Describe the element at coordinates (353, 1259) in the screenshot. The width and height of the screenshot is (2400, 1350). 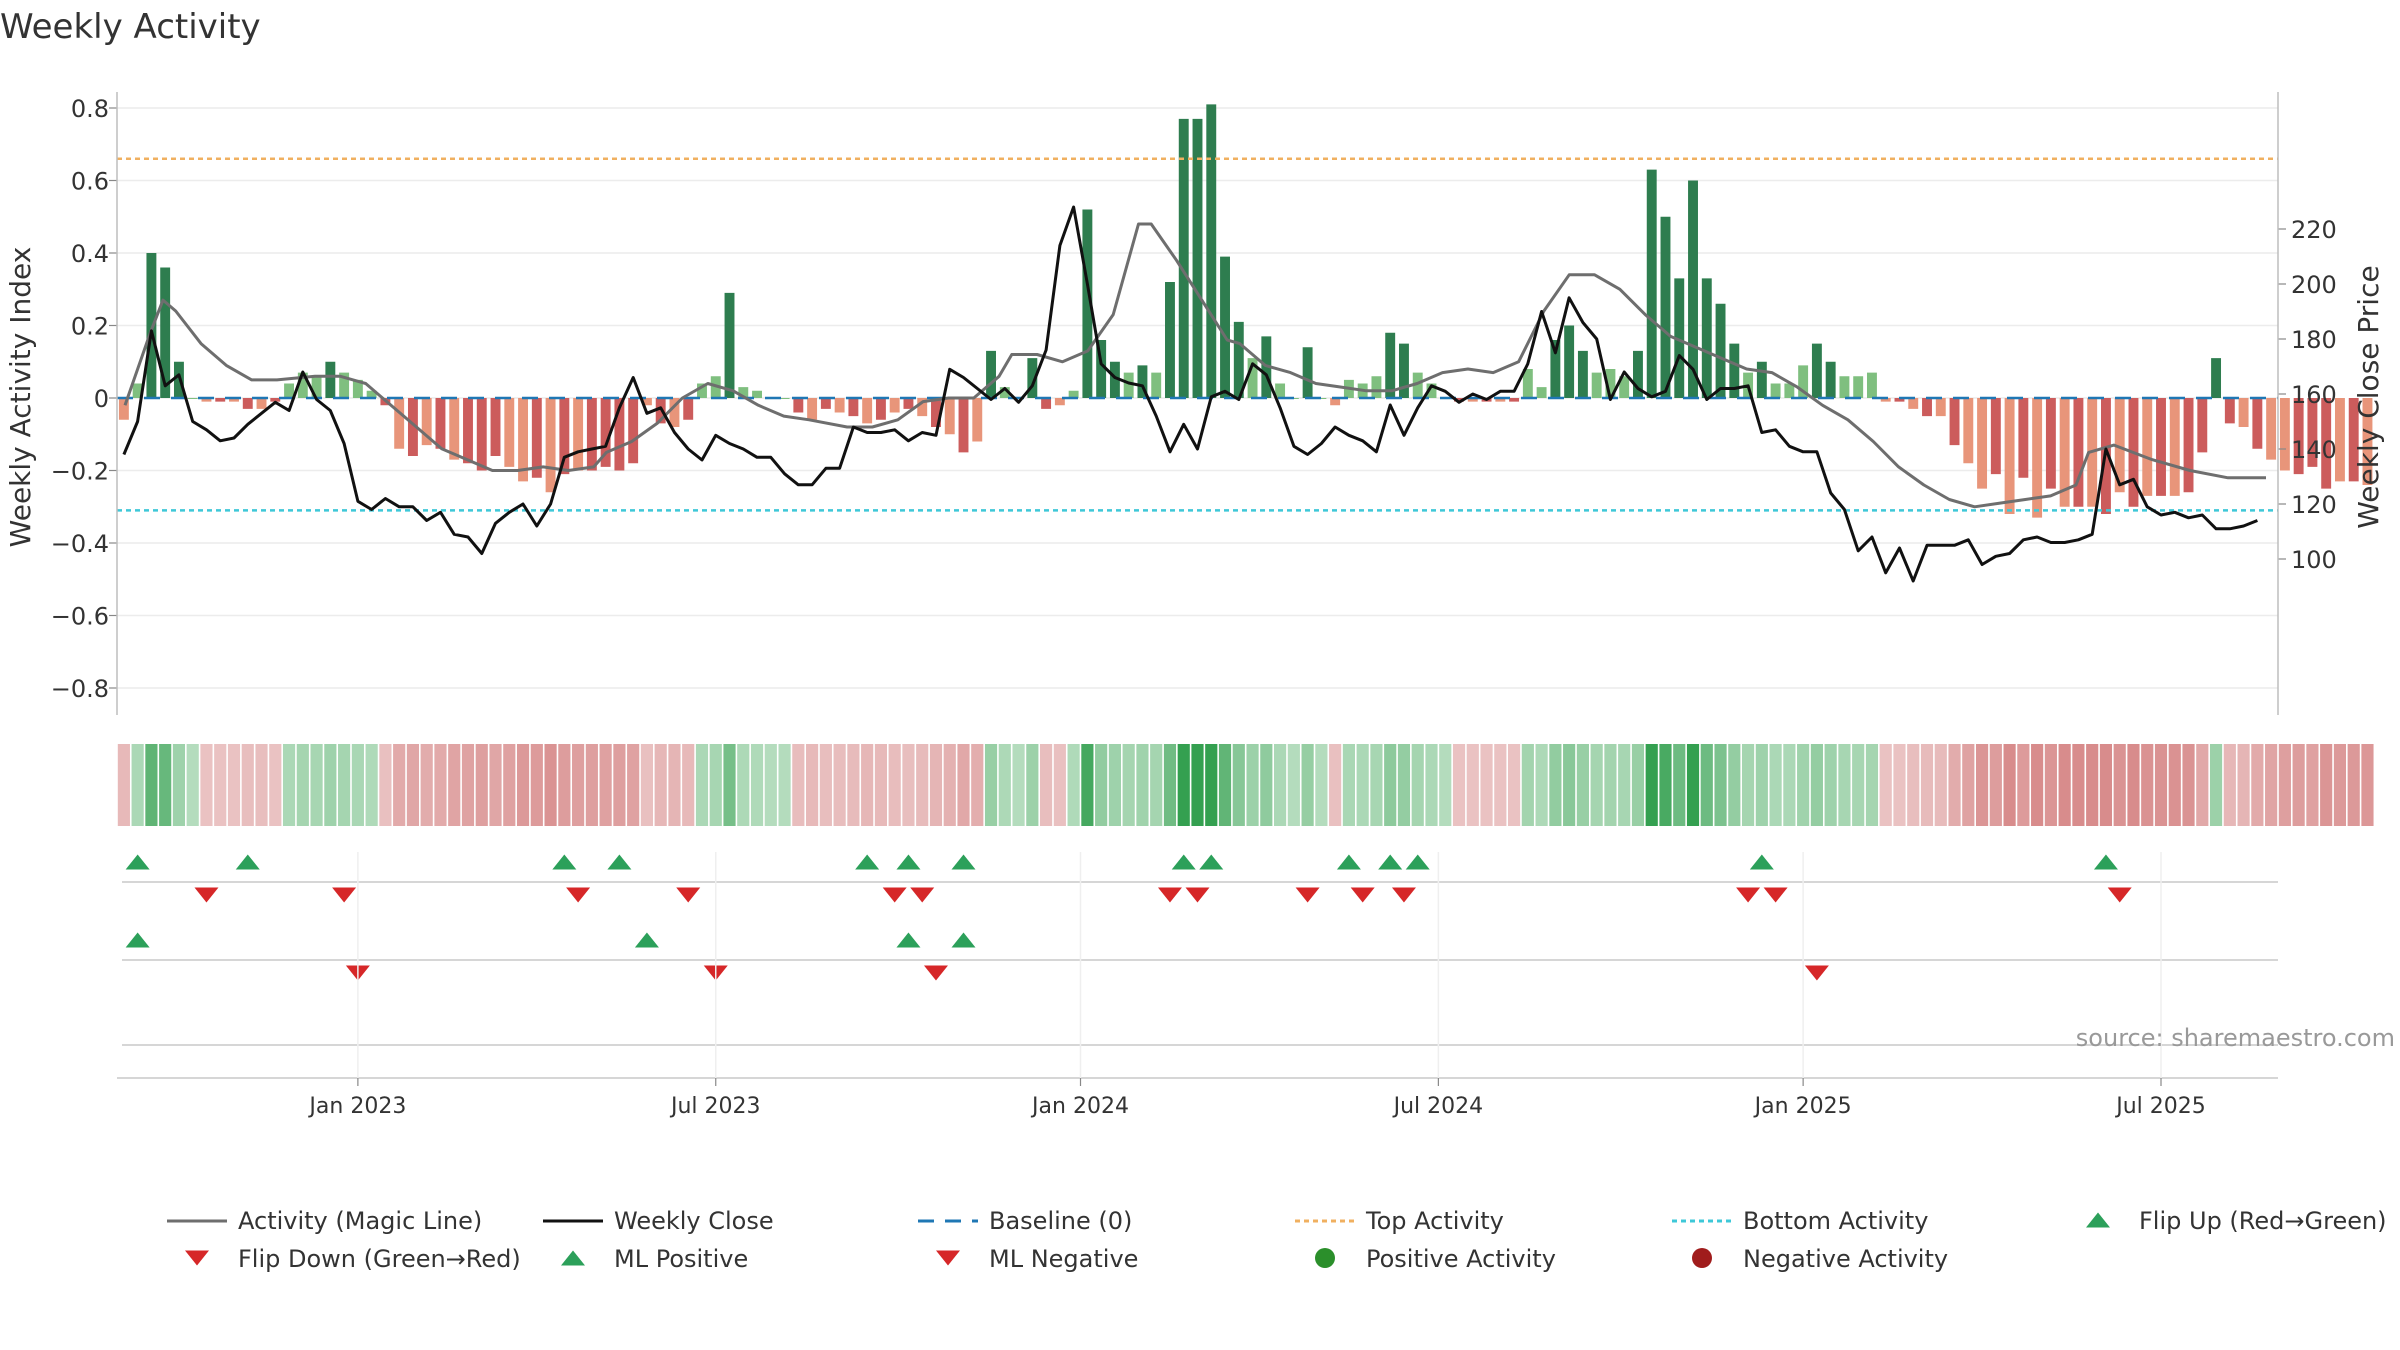
I see `legend-item: Flip Down (Green→Red)` at that location.